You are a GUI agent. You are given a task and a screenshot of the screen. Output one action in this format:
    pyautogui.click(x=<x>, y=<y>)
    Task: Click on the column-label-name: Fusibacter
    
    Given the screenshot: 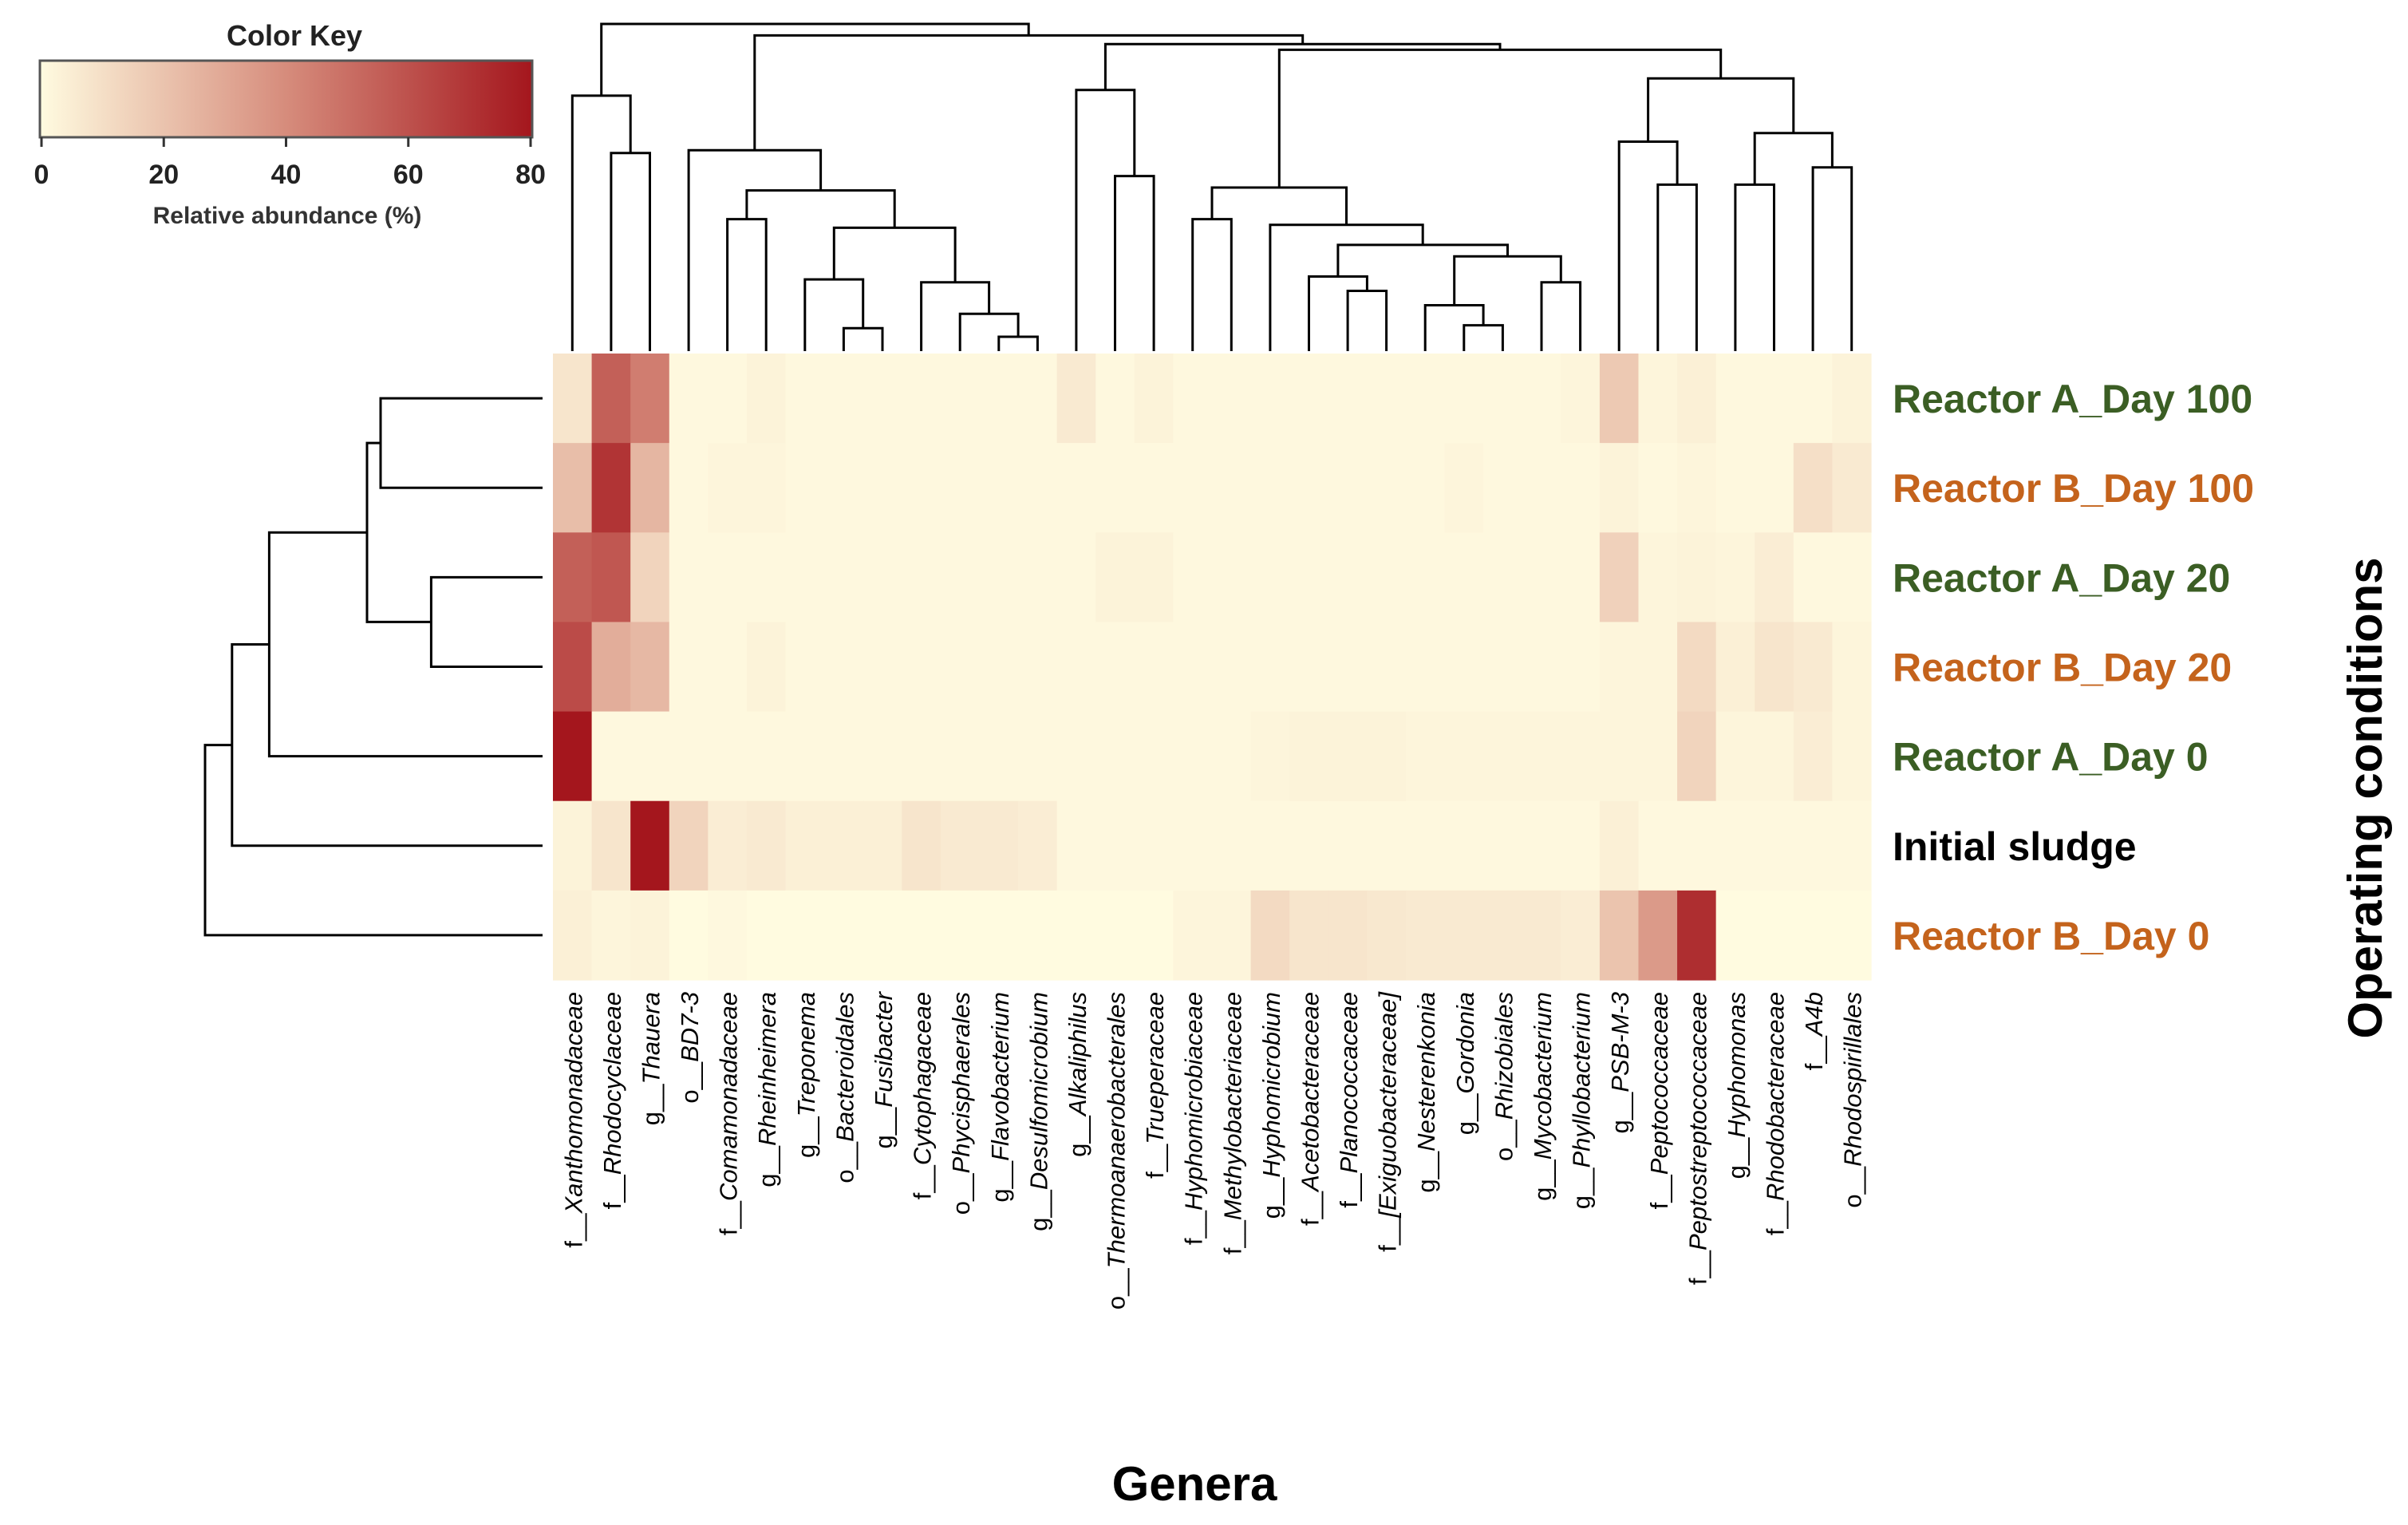 What is the action you would take?
    pyautogui.click(x=884, y=1048)
    